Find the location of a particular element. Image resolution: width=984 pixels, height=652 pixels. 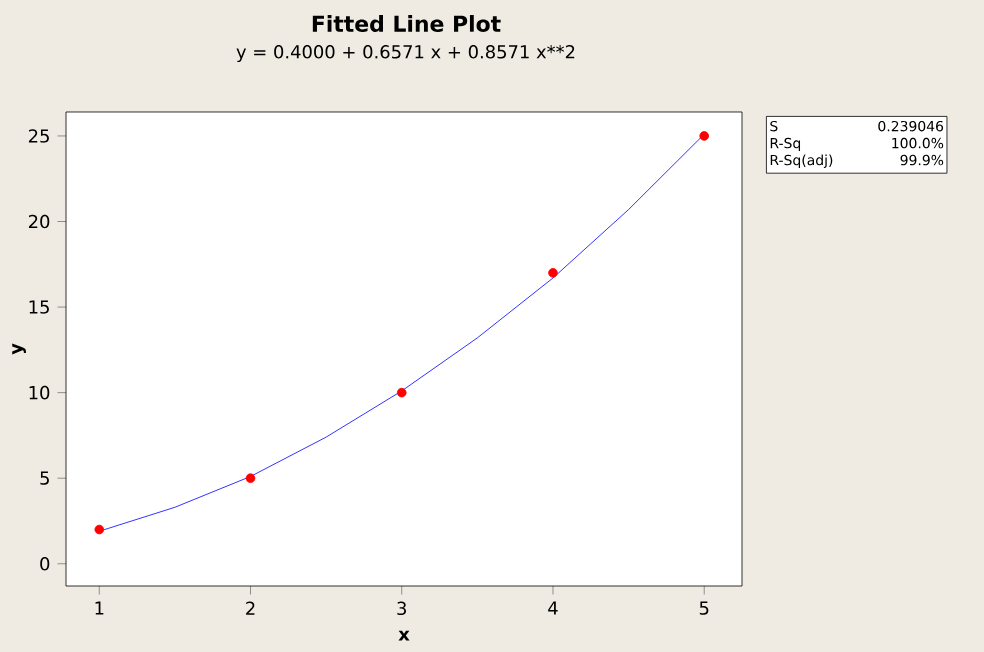

x-tick-label: 4 is located at coordinates (553, 608).